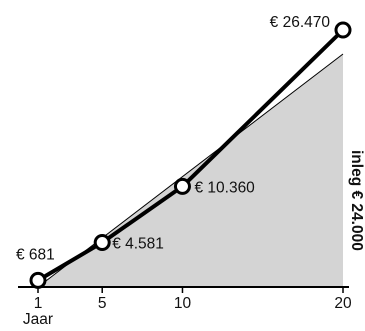  What do you see at coordinates (343, 303) in the screenshot?
I see `x-tick-label: 20` at bounding box center [343, 303].